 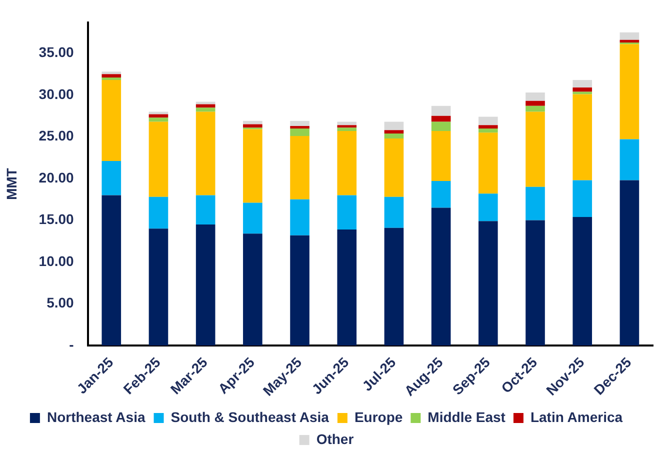 What do you see at coordinates (11, 184) in the screenshot?
I see `y-axis-title: MMT` at bounding box center [11, 184].